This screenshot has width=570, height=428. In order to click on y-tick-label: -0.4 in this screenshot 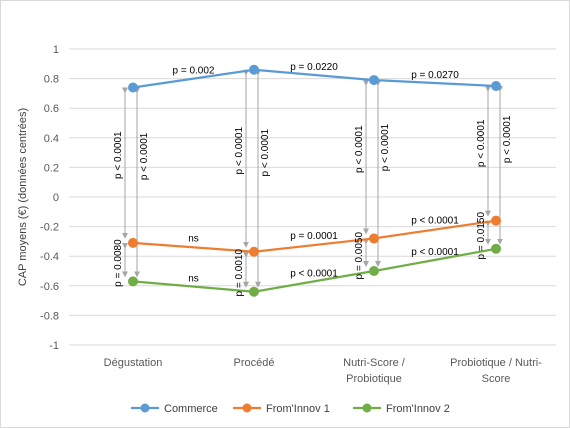, I will do `click(49, 257)`.